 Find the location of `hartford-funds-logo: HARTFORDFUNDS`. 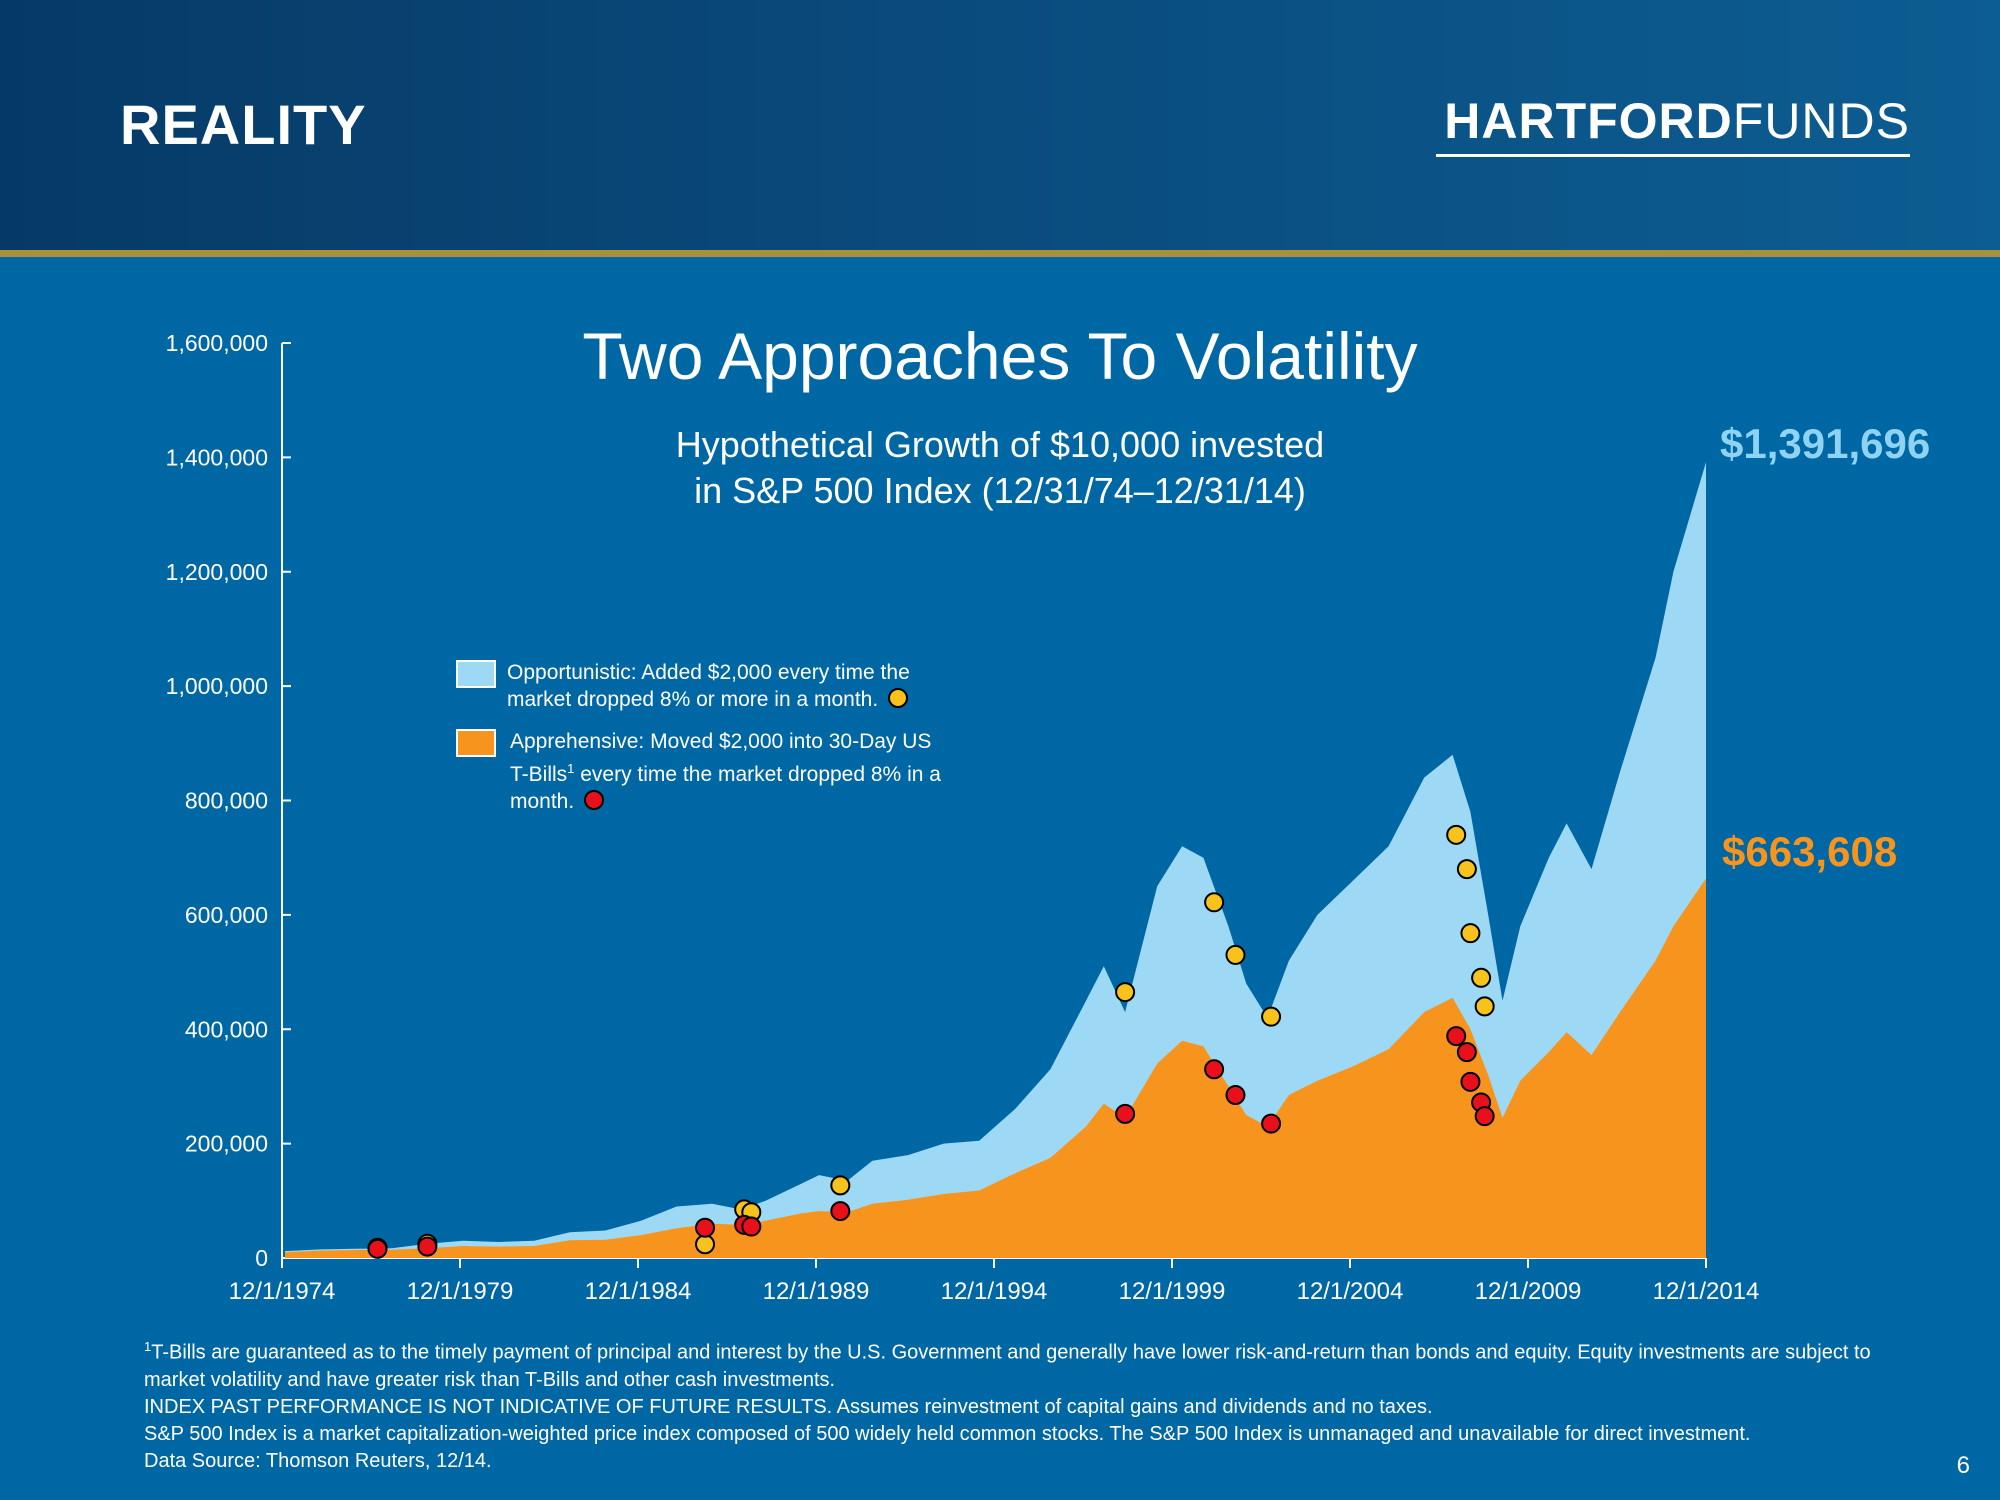

hartford-funds-logo: HARTFORDFUNDS is located at coordinates (1672, 121).